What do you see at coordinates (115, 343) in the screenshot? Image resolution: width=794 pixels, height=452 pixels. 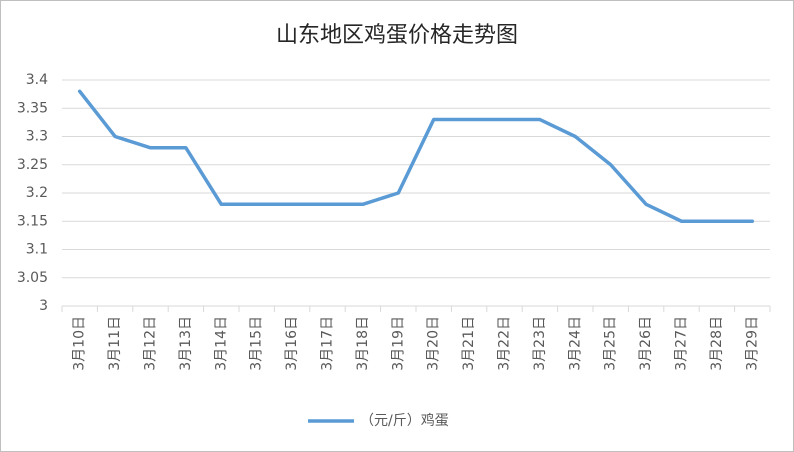 I see `x-tick-label: 3月11日` at bounding box center [115, 343].